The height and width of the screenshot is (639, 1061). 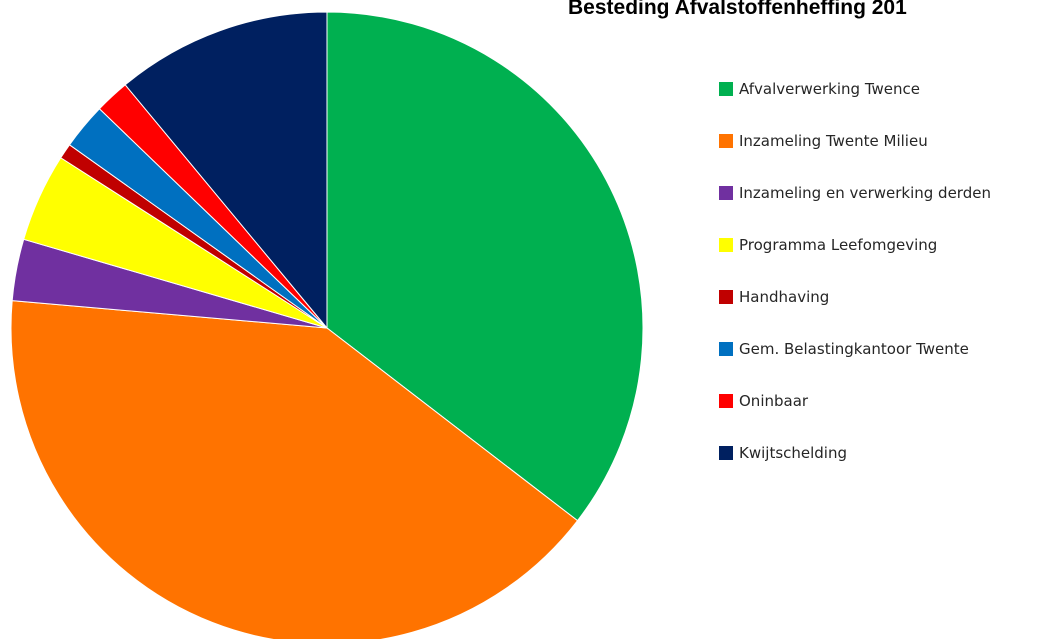 I want to click on legend-label: Handhaving, so click(x=784, y=297).